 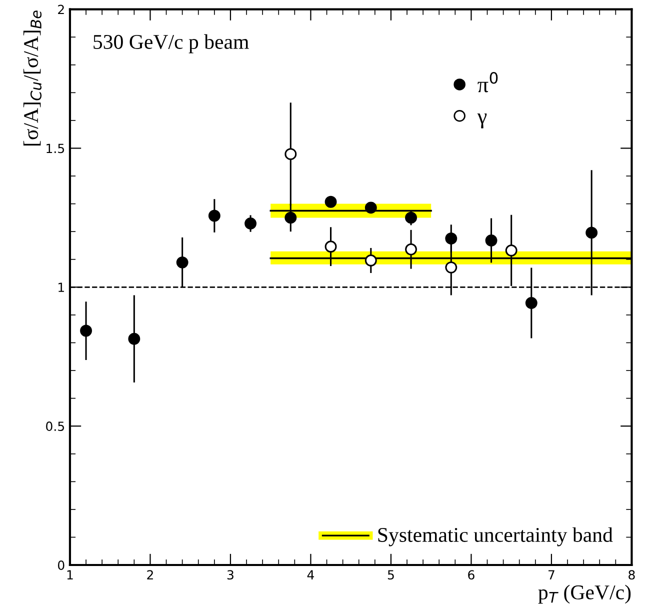 What do you see at coordinates (495, 536) in the screenshot?
I see `legend-label: Systematic uncertainty band` at bounding box center [495, 536].